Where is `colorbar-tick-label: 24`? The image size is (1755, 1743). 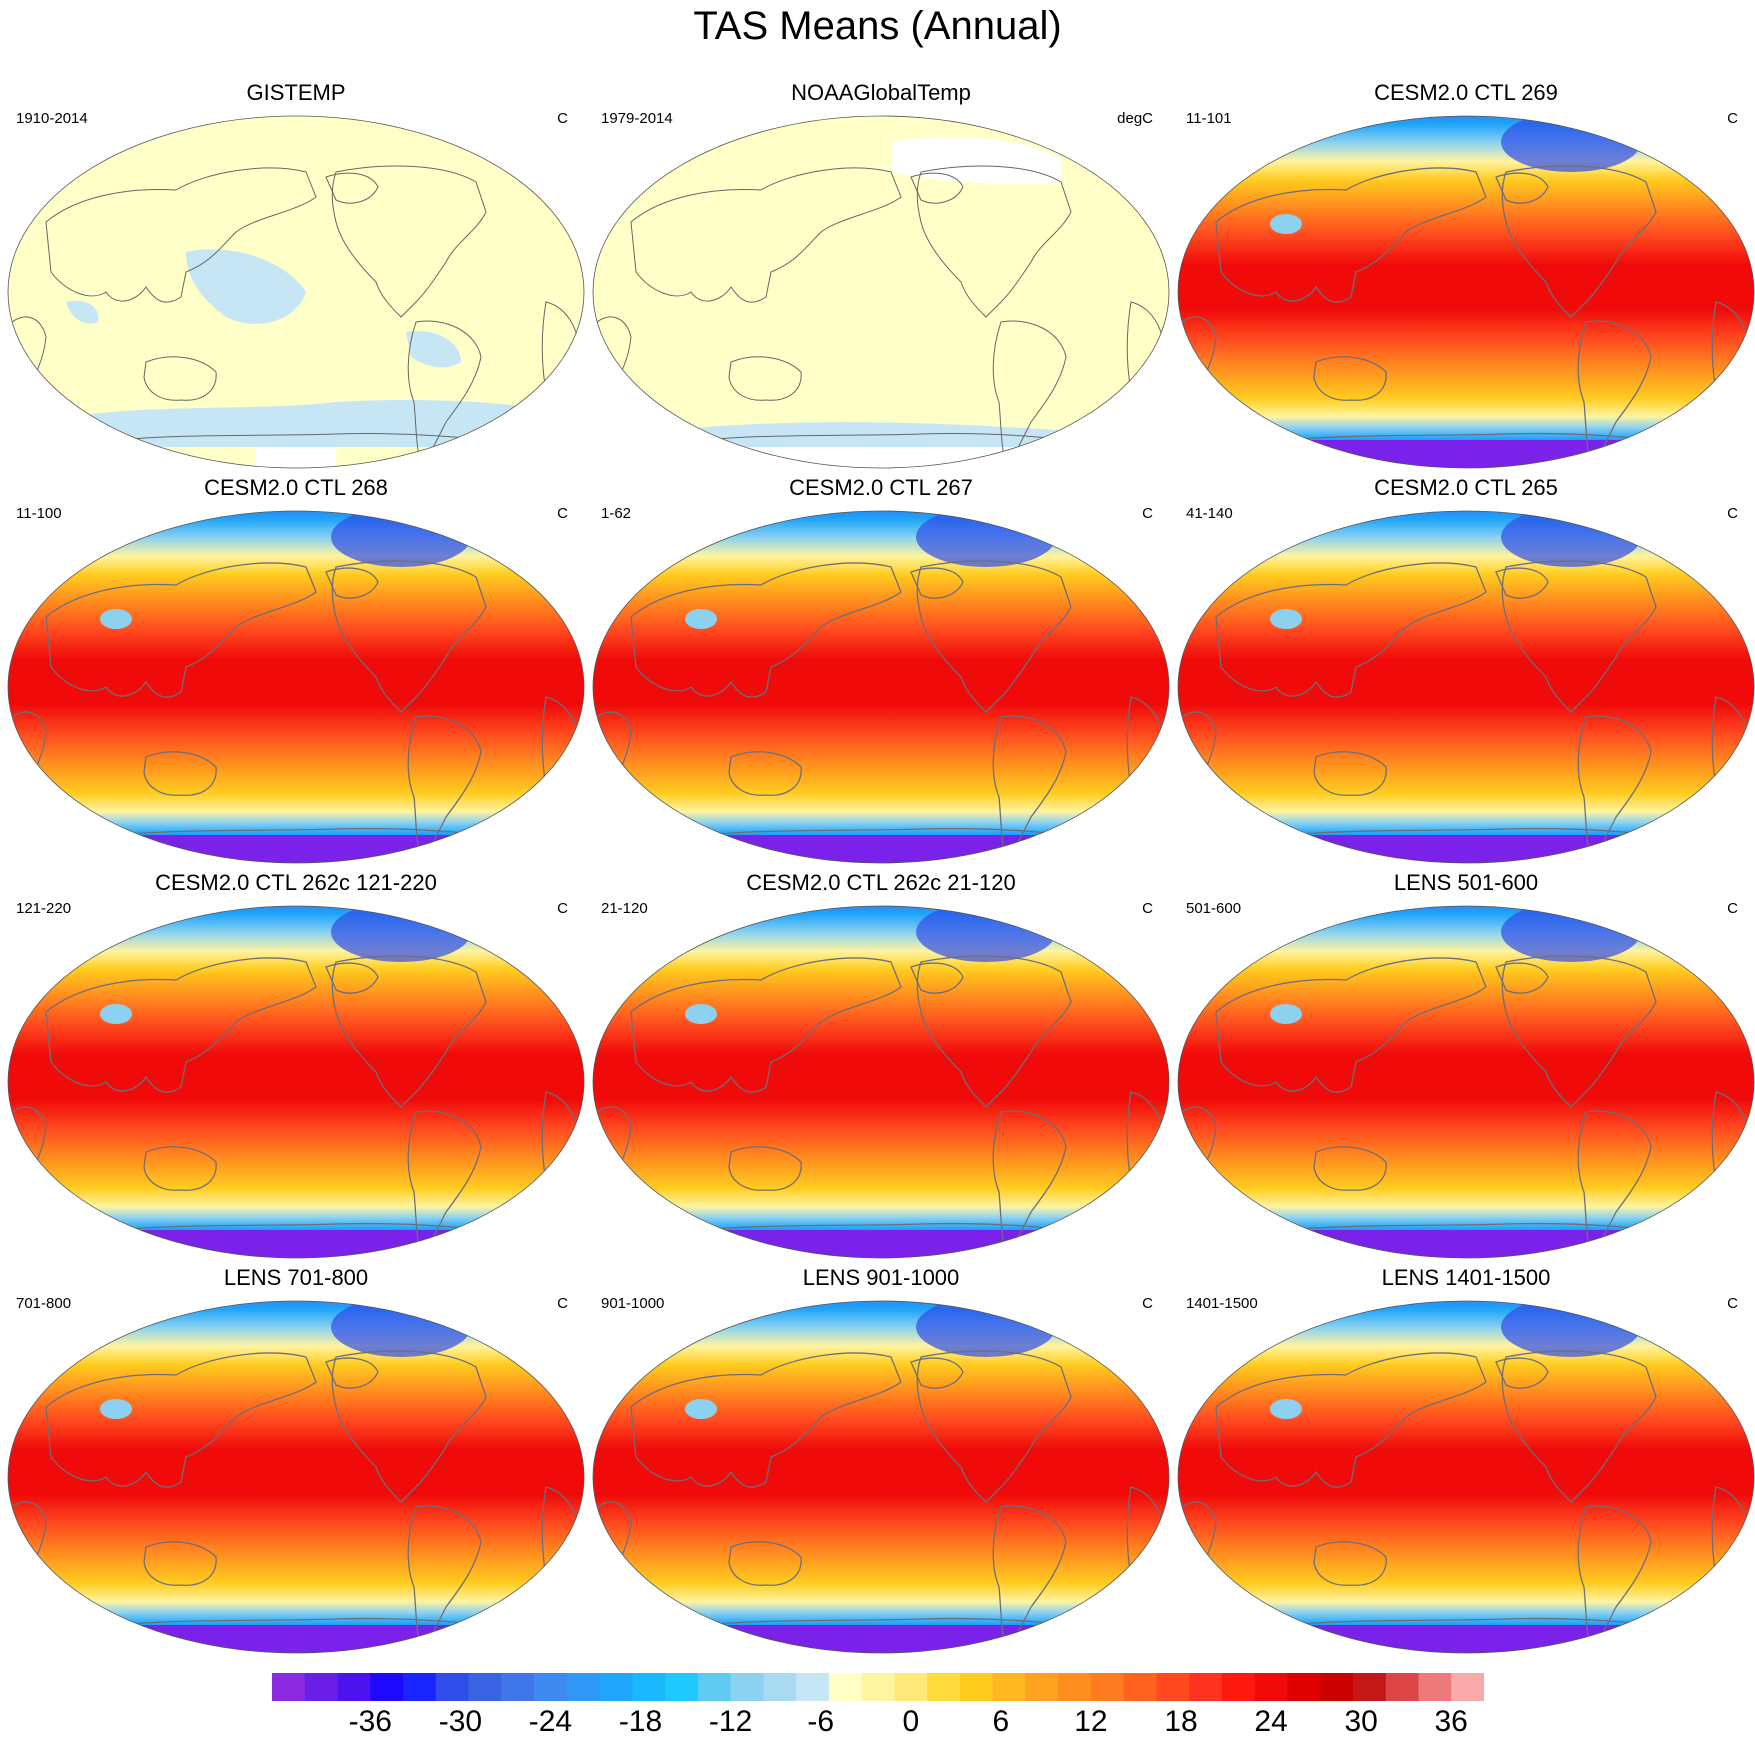 colorbar-tick-label: 24 is located at coordinates (1270, 1720).